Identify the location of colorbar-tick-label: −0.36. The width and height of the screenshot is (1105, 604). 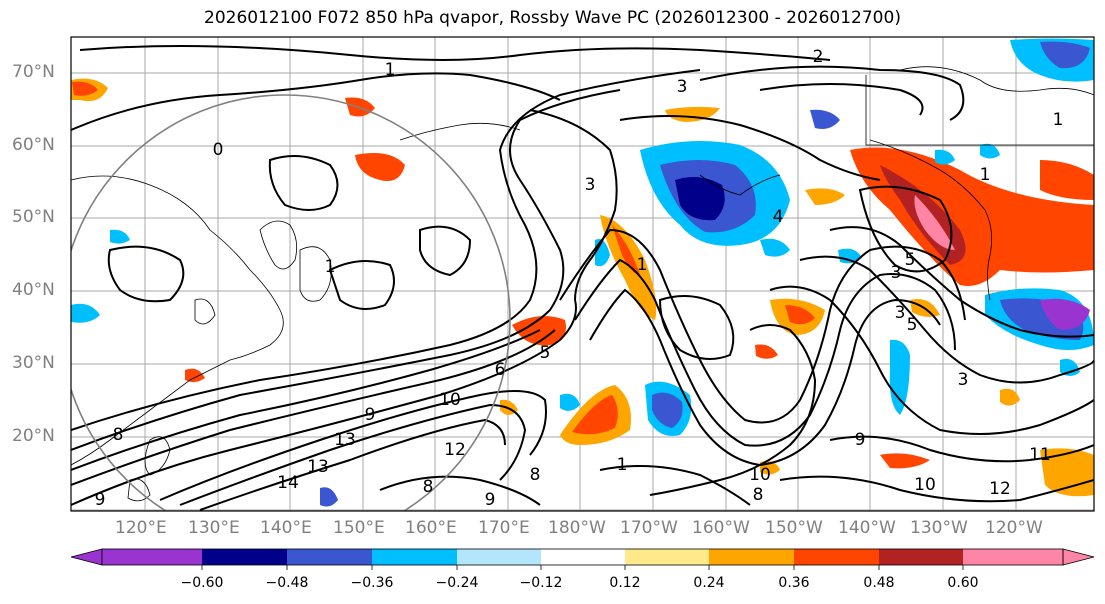
(372, 583).